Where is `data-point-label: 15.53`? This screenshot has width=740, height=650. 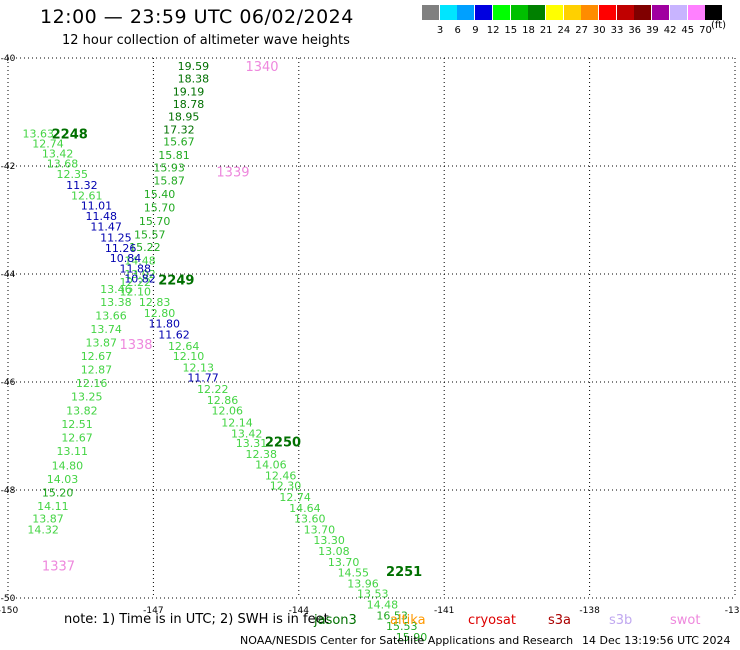
data-point-label: 15.53 is located at coordinates (402, 626).